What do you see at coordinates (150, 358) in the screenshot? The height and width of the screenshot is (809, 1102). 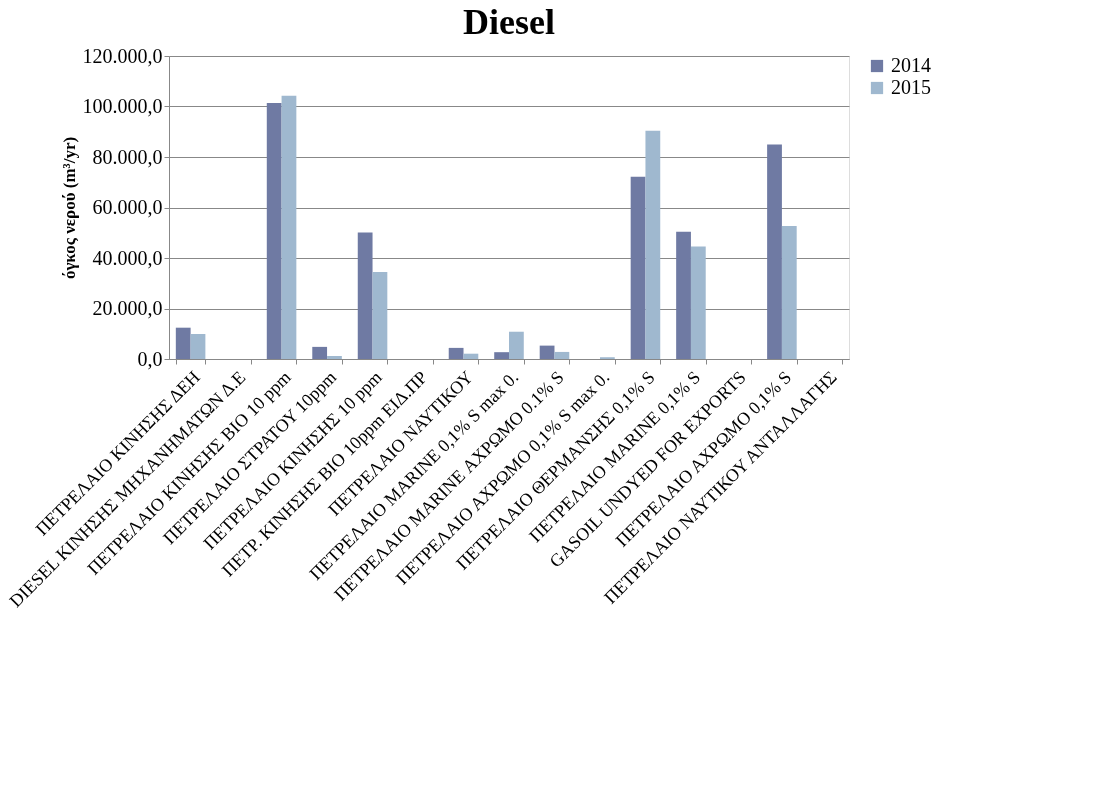 I see `y-tick-label: 0,0` at bounding box center [150, 358].